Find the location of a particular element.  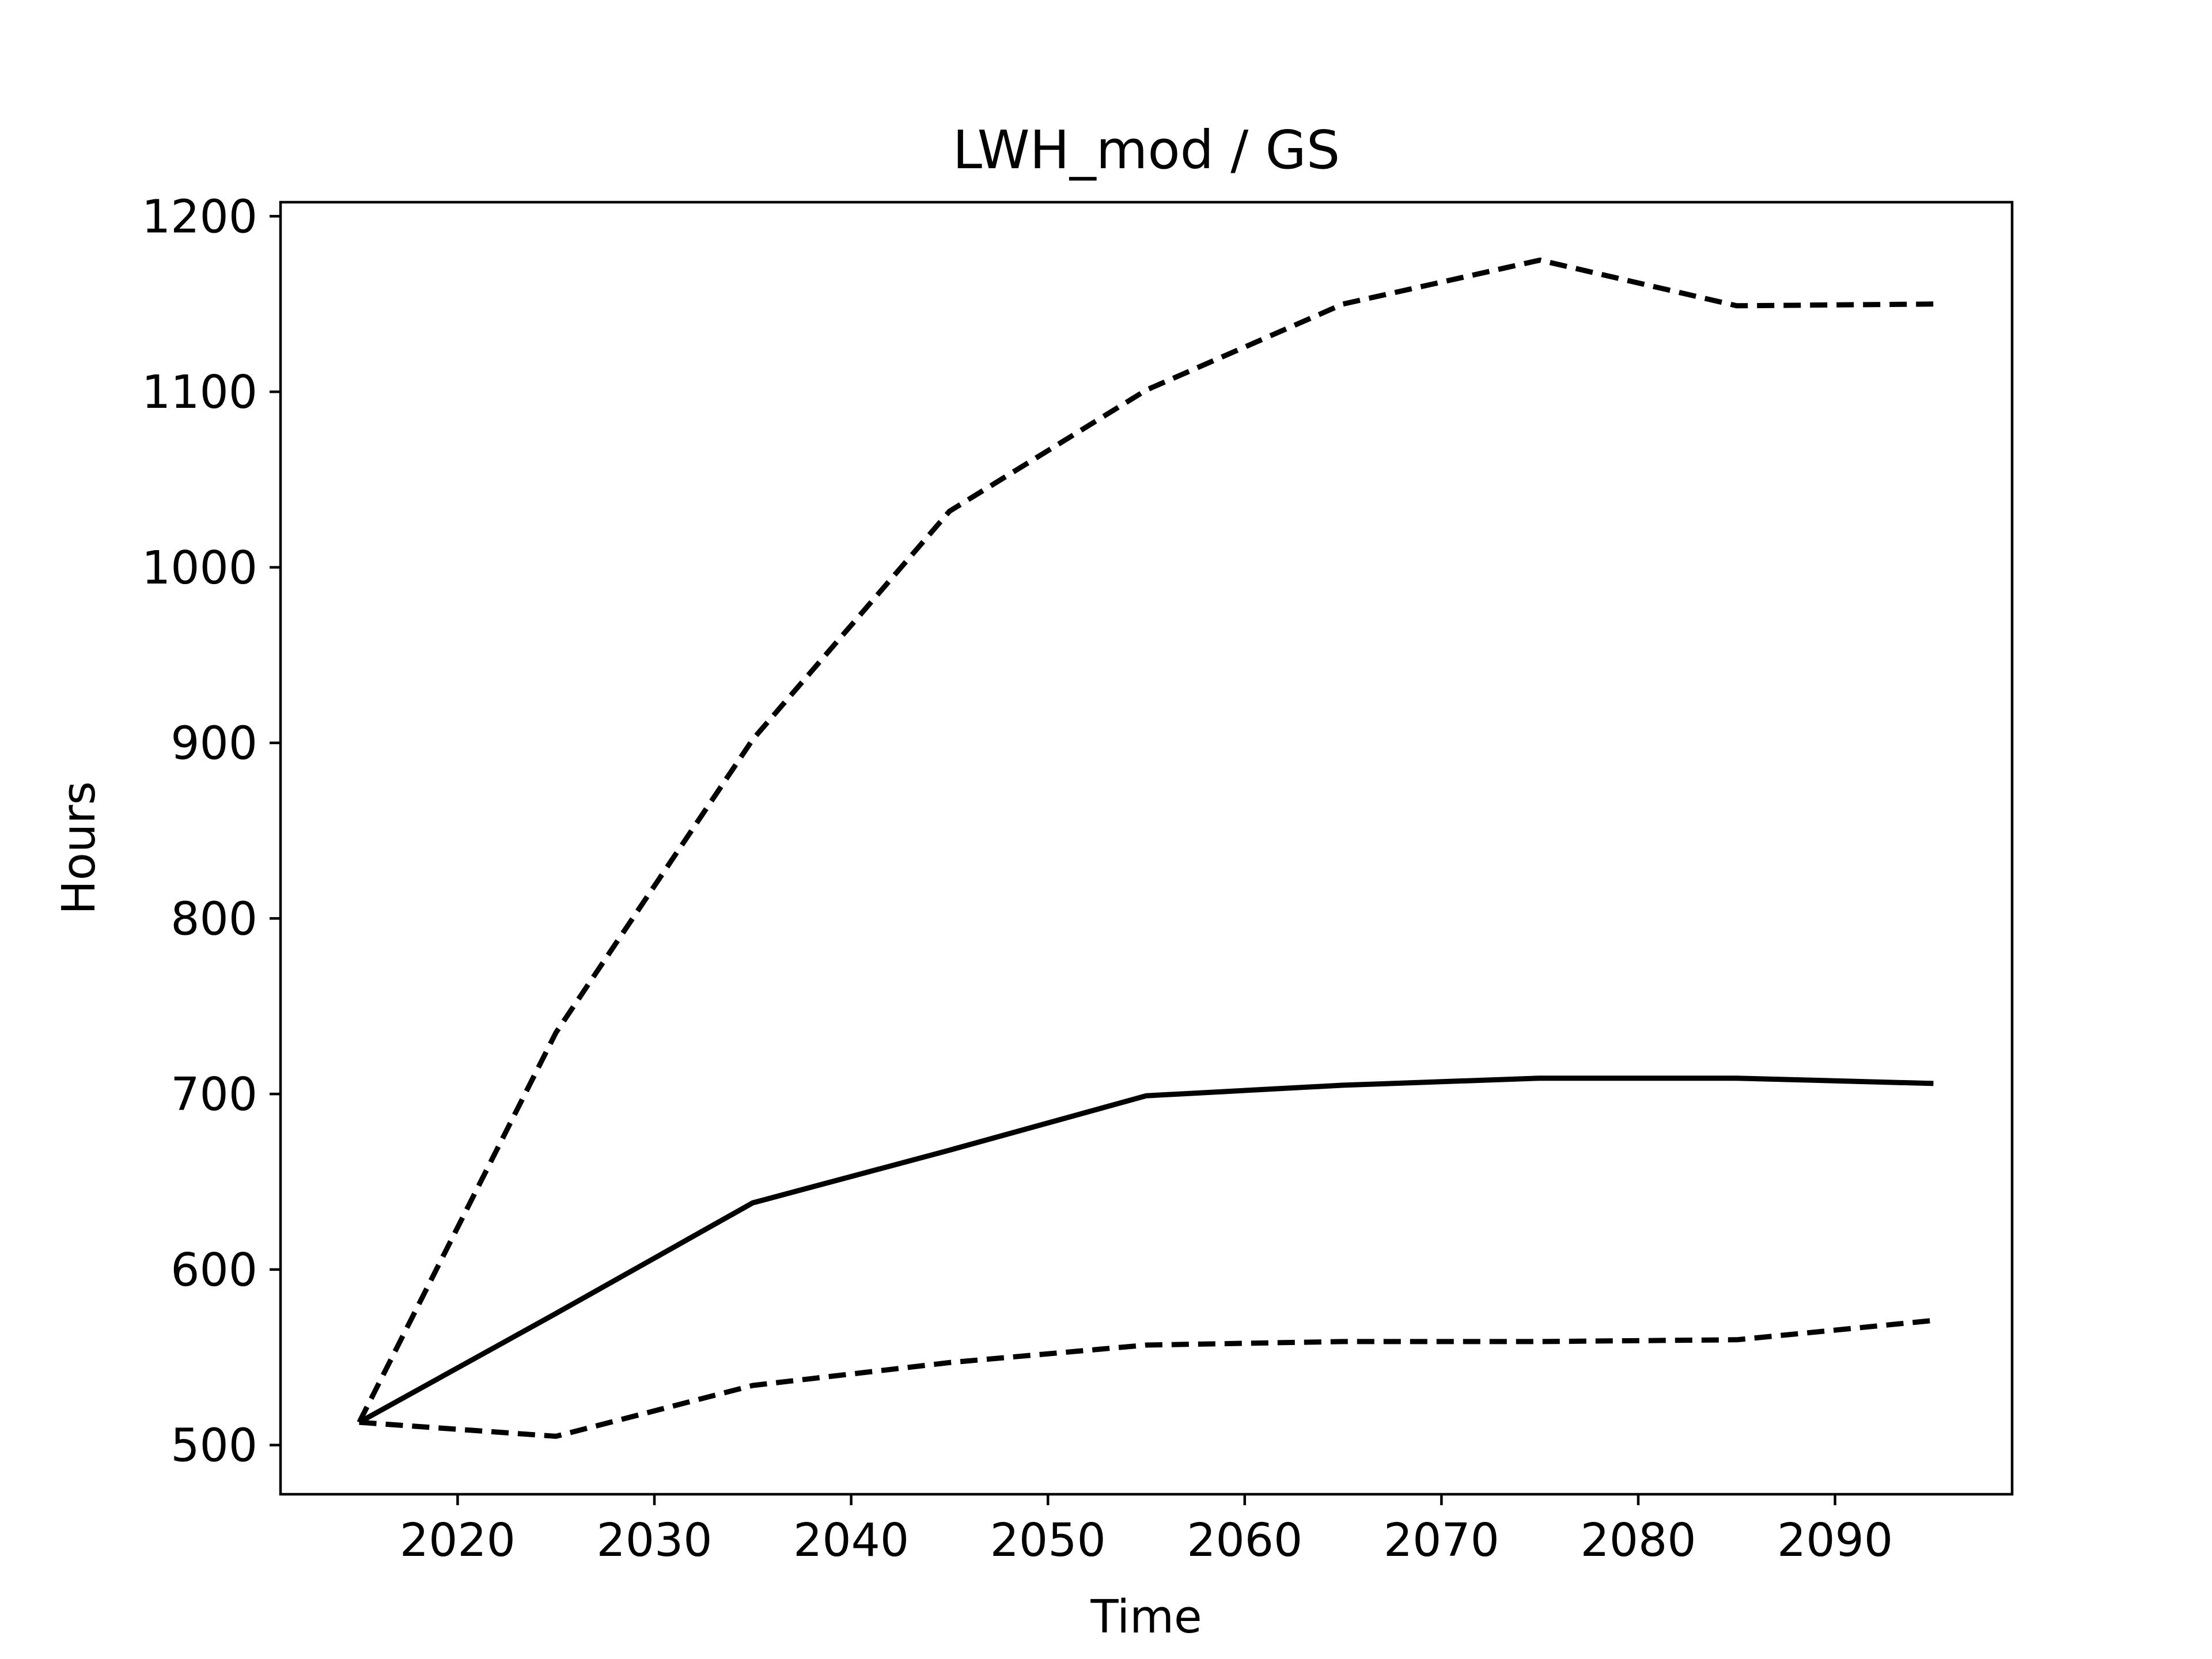

chart-title: LWH_mod / GS is located at coordinates (1146, 150).